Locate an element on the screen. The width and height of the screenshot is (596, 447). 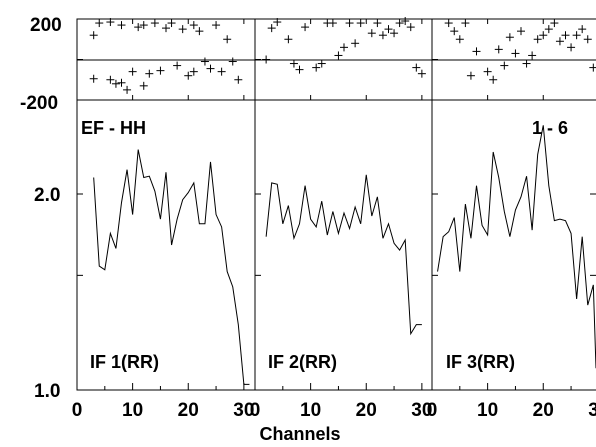
amp-tick-2: 2.0 is located at coordinates (47, 195).